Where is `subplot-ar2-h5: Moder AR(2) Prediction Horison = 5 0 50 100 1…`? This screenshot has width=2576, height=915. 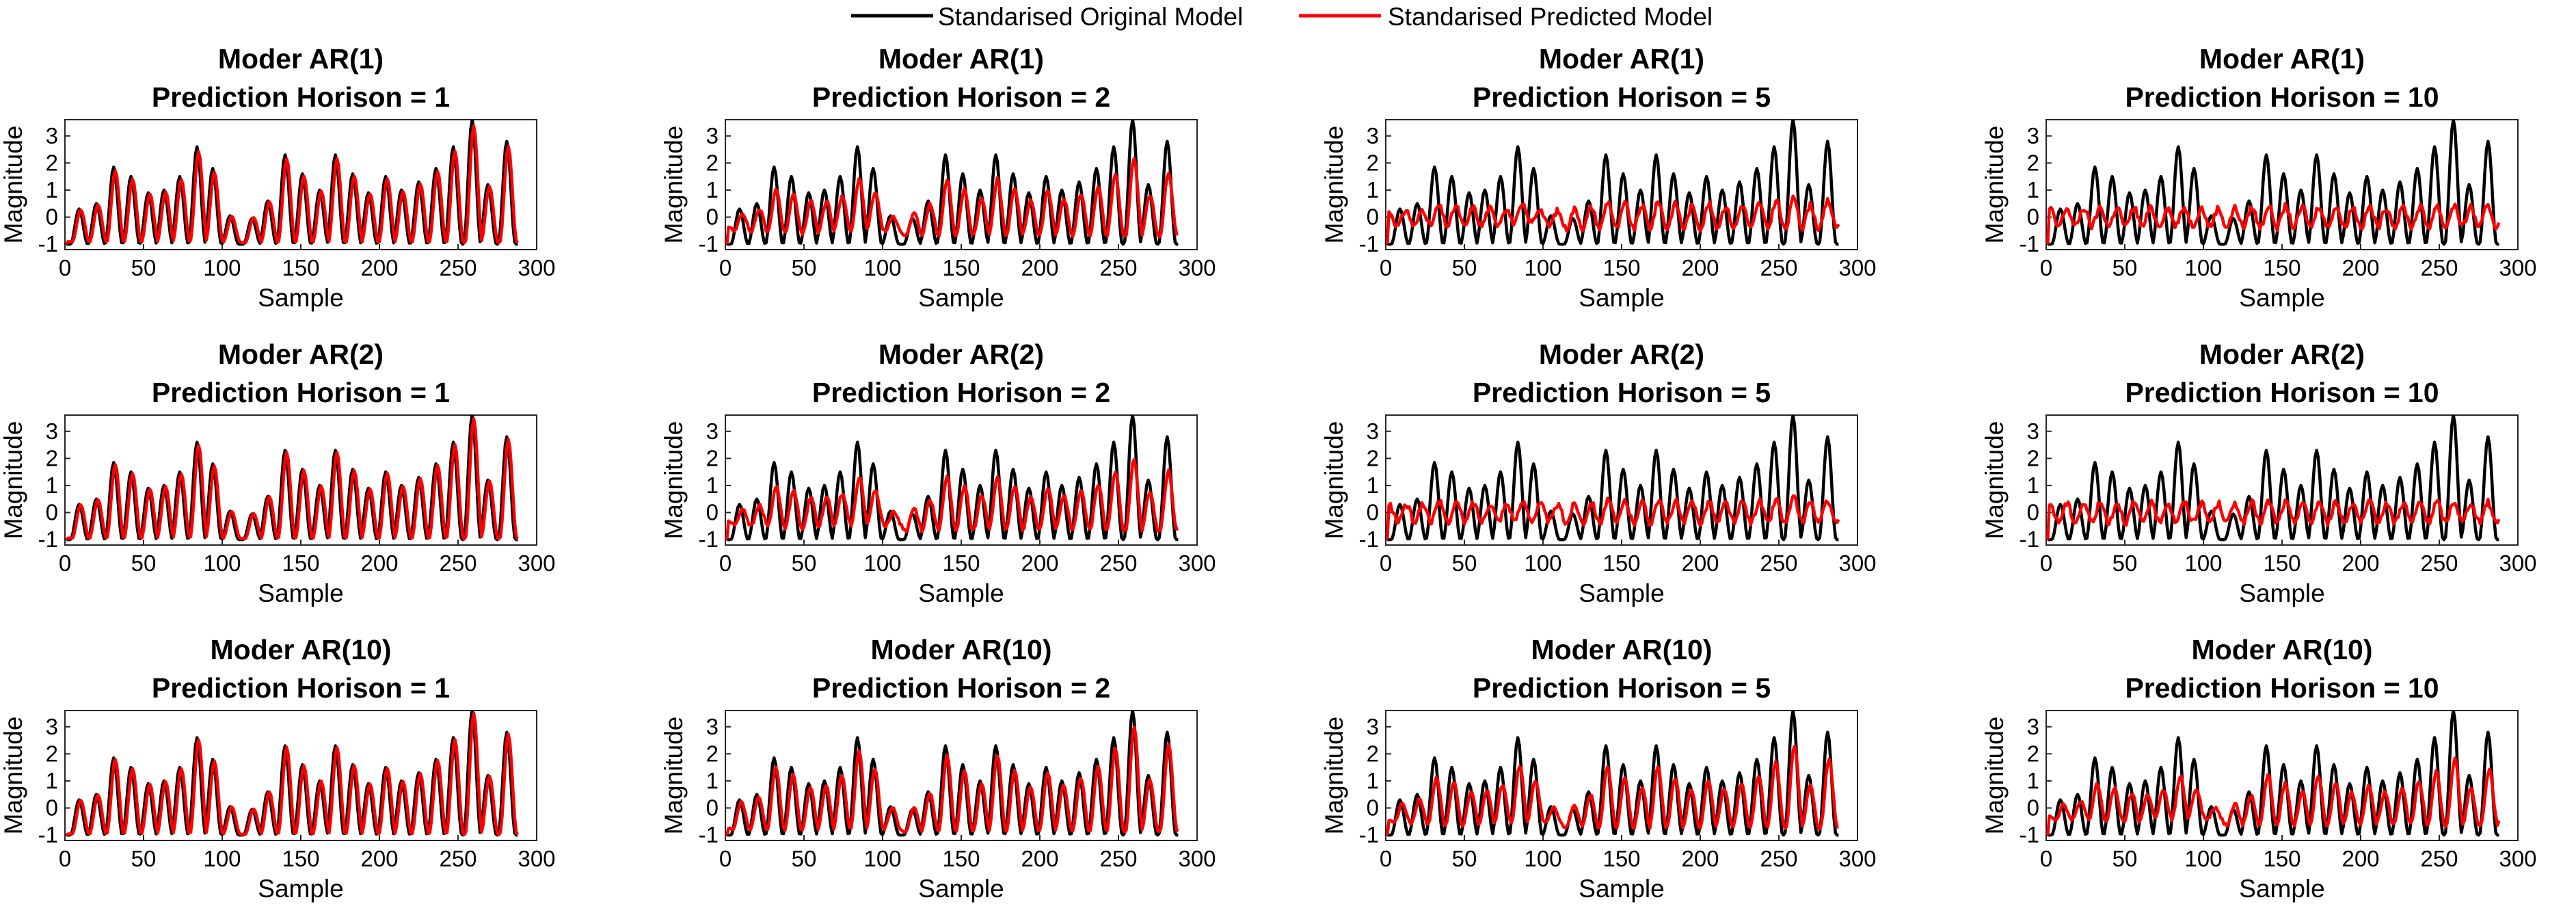
subplot-ar2-h5: Moder AR(2) Prediction Horison = 5 0 50 100 1… is located at coordinates (1598, 473).